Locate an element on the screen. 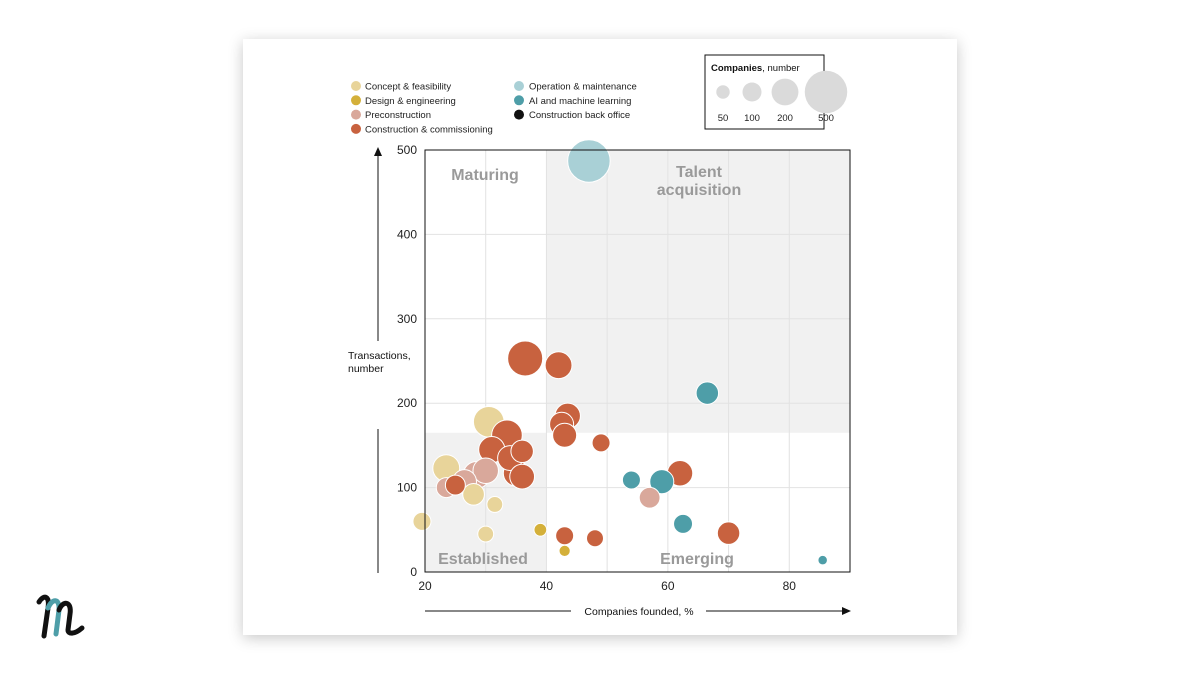 Image resolution: width=1200 pixels, height=675 pixels. y-tick-label: 400 is located at coordinates (407, 234).